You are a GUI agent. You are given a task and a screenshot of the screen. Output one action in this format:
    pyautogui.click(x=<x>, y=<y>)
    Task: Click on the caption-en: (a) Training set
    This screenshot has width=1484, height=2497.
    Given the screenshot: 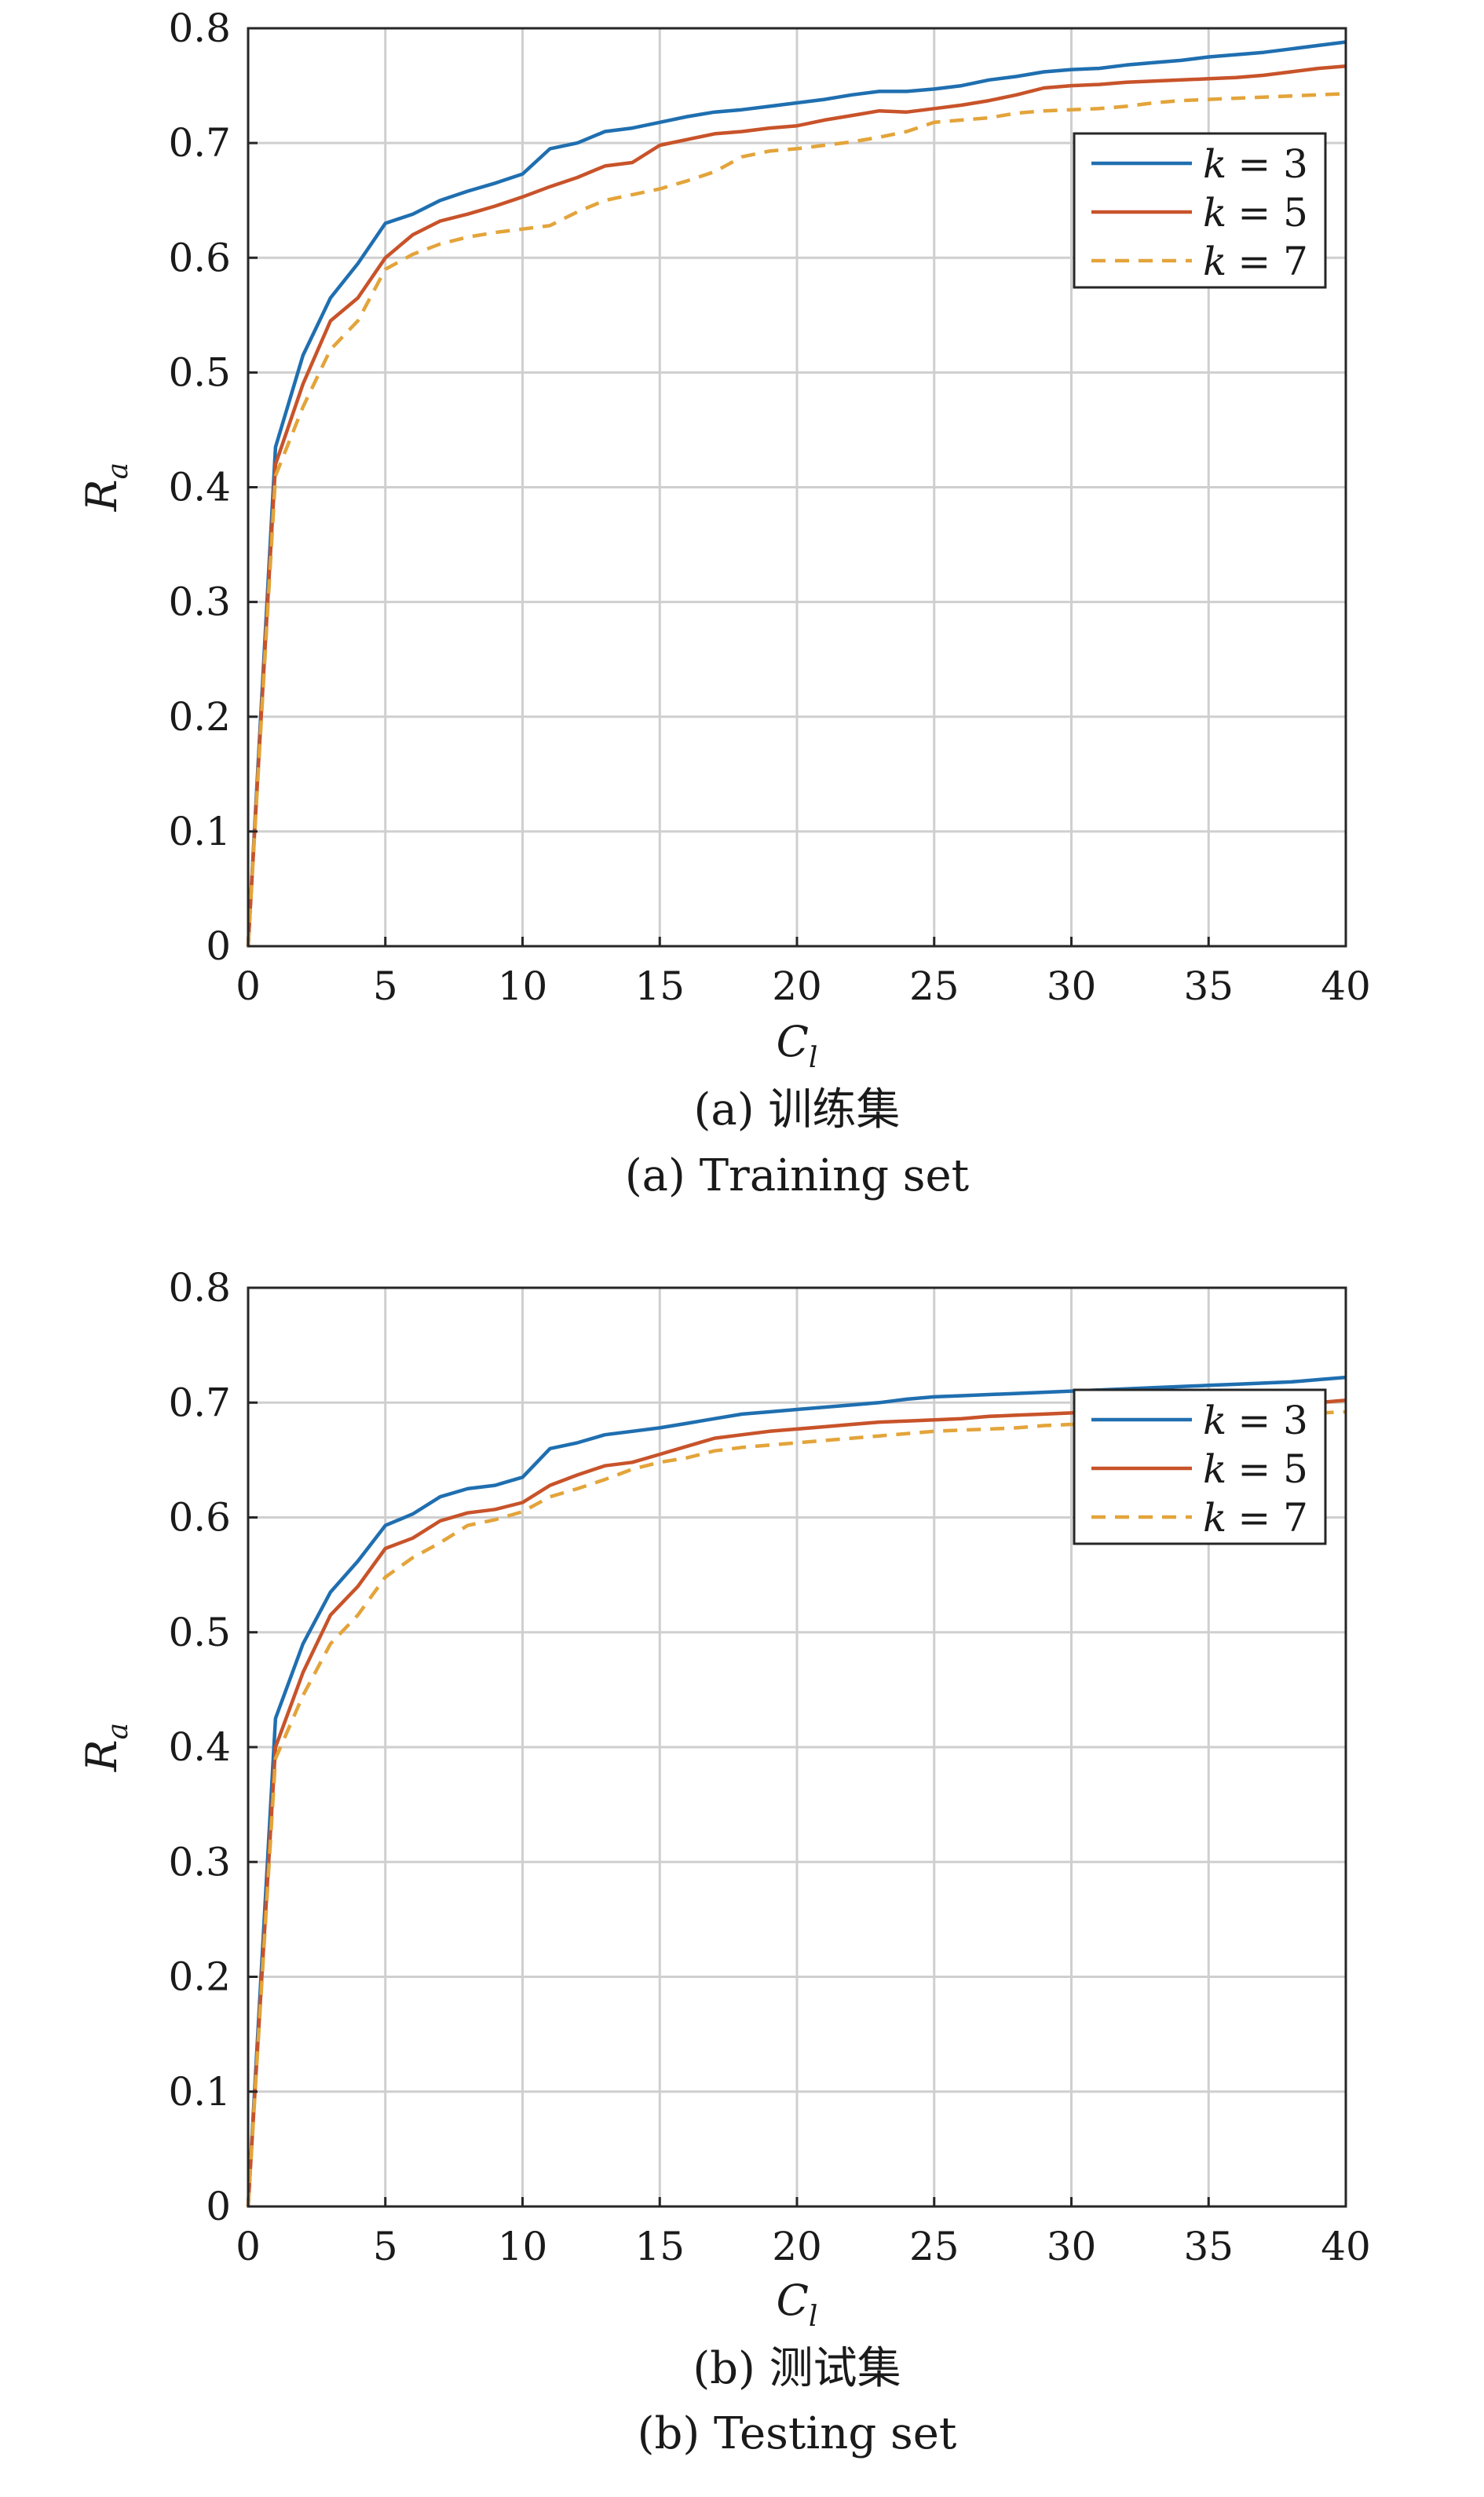 What is the action you would take?
    pyautogui.click(x=797, y=1175)
    